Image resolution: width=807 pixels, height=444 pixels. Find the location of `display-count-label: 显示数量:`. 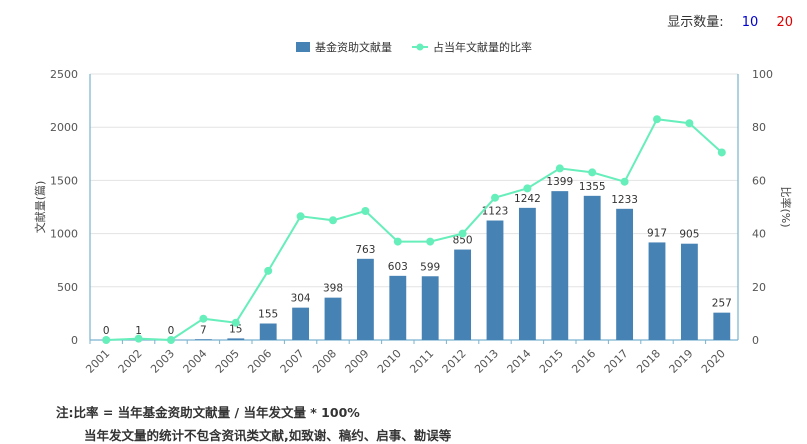

display-count-label: 显示数量: is located at coordinates (695, 22).